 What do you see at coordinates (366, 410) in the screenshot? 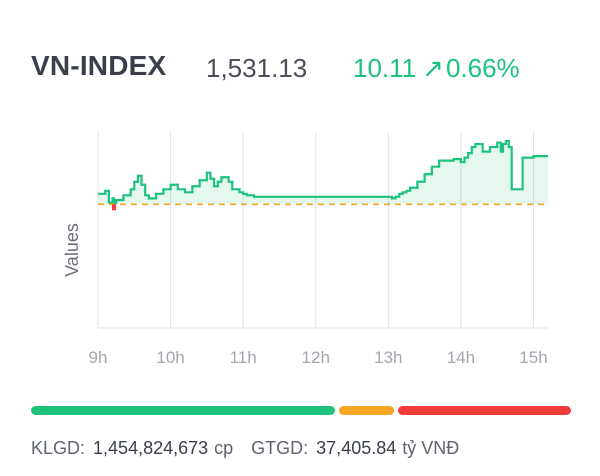
I see `breadth-segment-unchanged` at bounding box center [366, 410].